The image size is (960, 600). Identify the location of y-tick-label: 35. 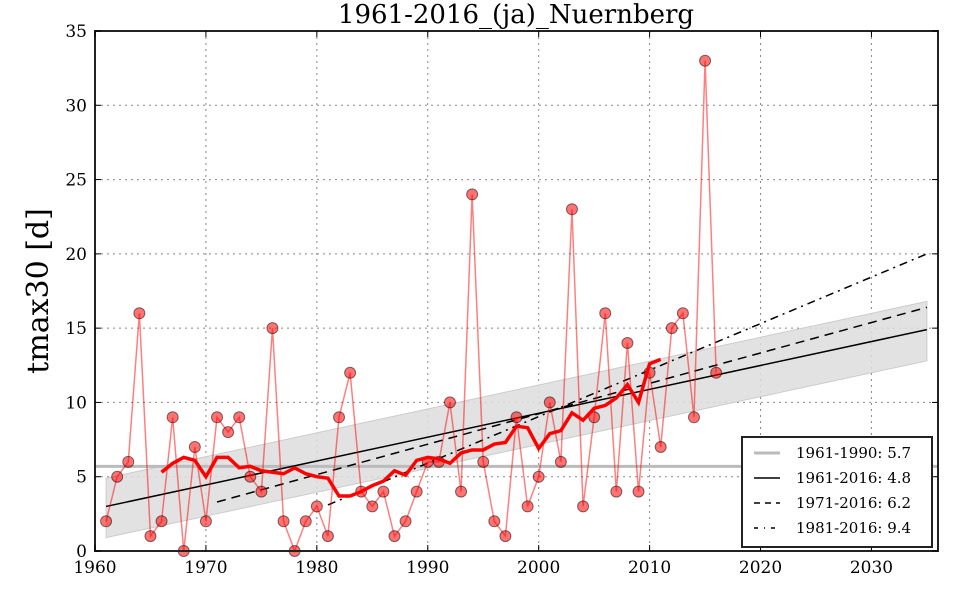
(76, 32).